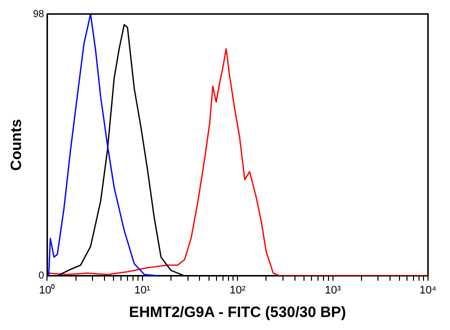  Describe the element at coordinates (238, 290) in the screenshot. I see `x-tick-label: 10²` at that location.